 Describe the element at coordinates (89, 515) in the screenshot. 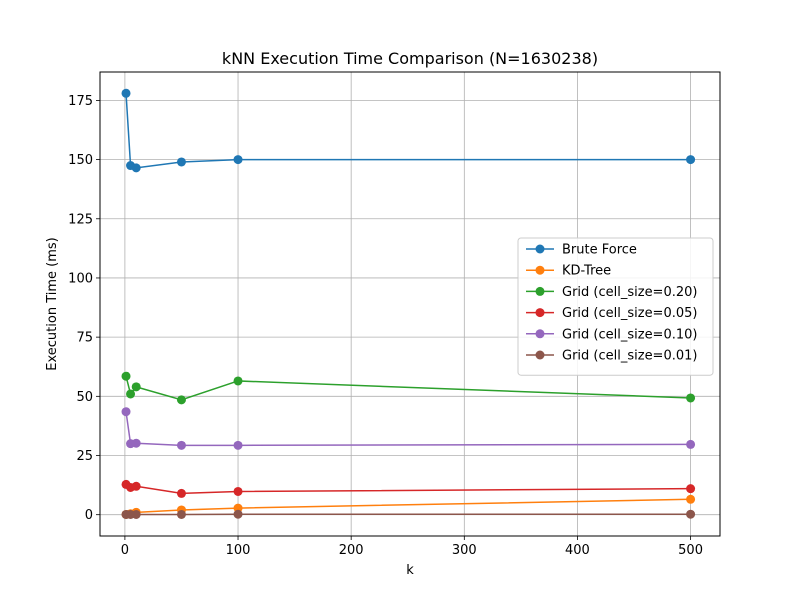

I see `y-tick-label: 0` at that location.